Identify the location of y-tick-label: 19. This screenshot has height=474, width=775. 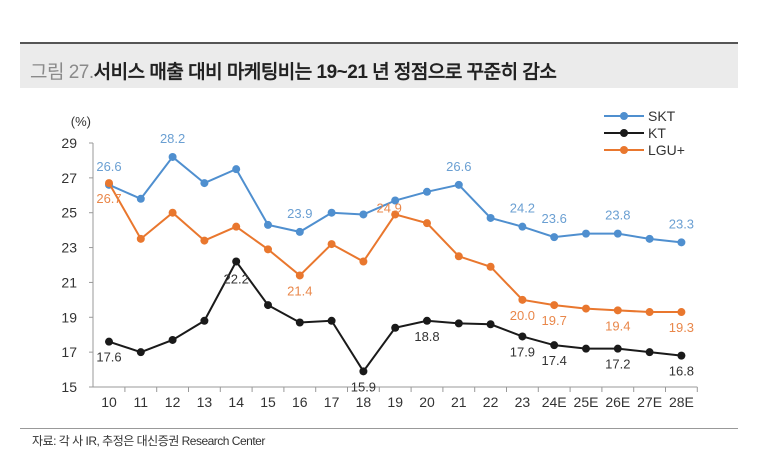
(69, 317).